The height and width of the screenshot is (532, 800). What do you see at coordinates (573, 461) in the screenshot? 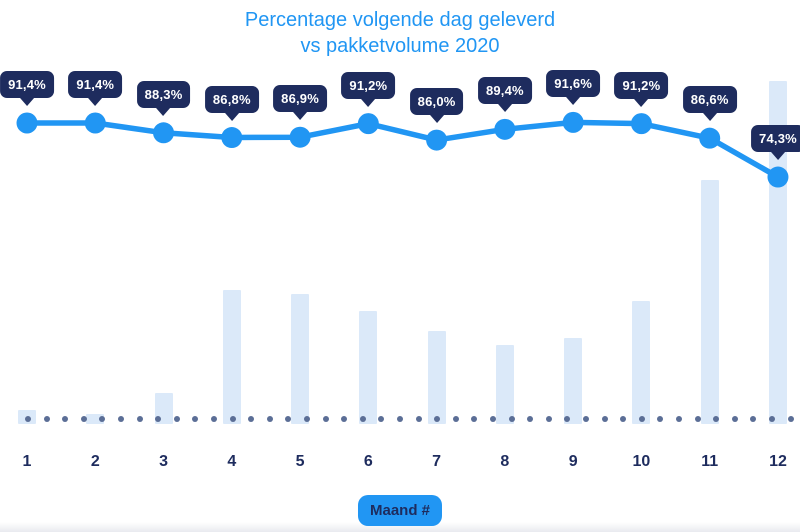
I see `x-axis-label: 9` at bounding box center [573, 461].